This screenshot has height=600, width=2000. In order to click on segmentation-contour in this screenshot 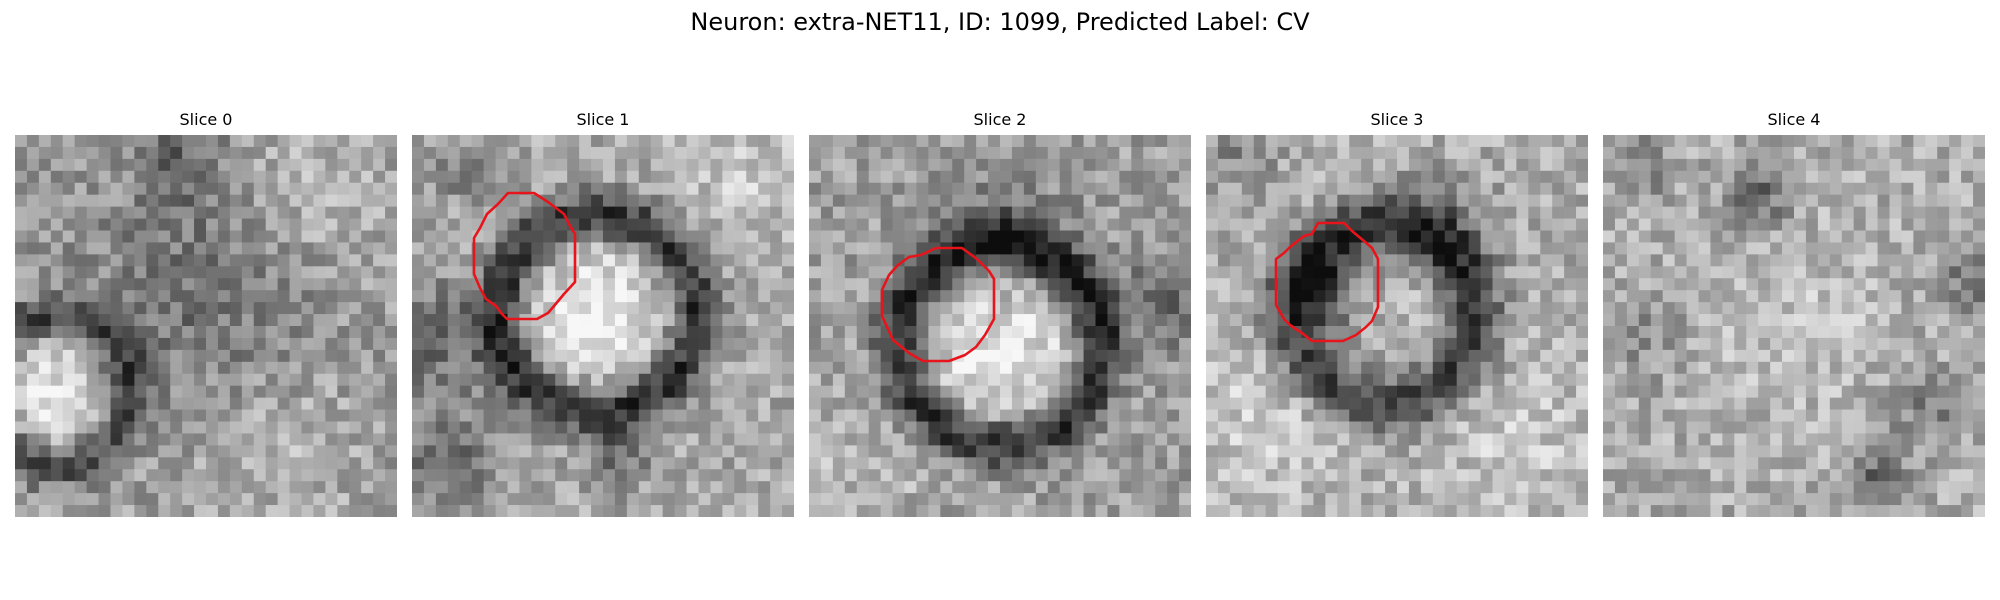, I will do `click(524, 256)`.